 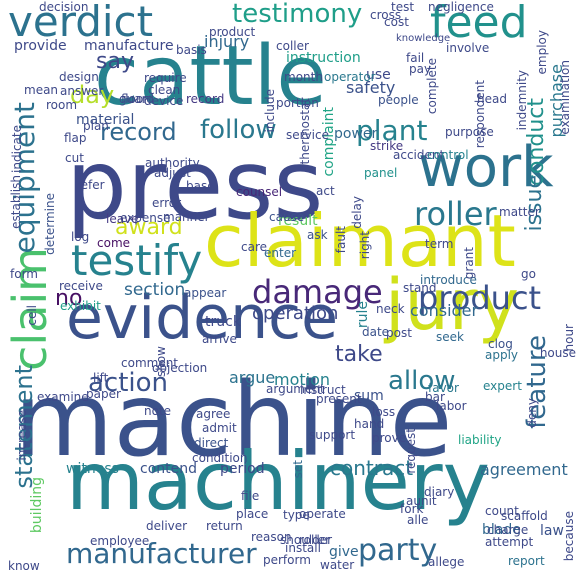 What do you see at coordinates (63, 397) in the screenshot?
I see `word-examine: examine` at bounding box center [63, 397].